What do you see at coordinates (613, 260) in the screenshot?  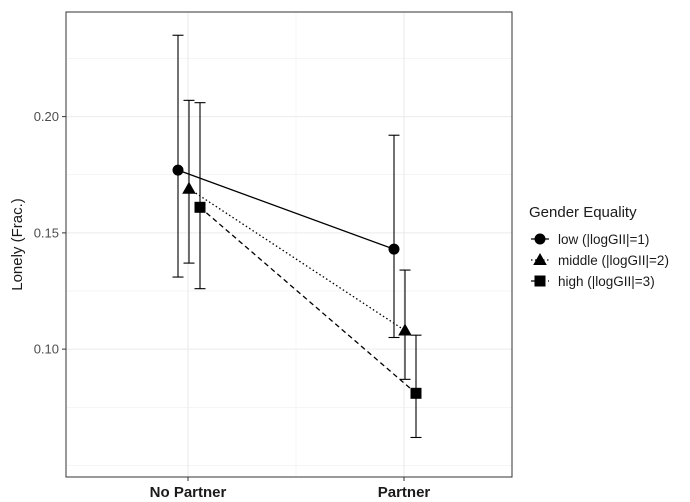 I see `legend-label: middle (|logGII|=2)` at bounding box center [613, 260].